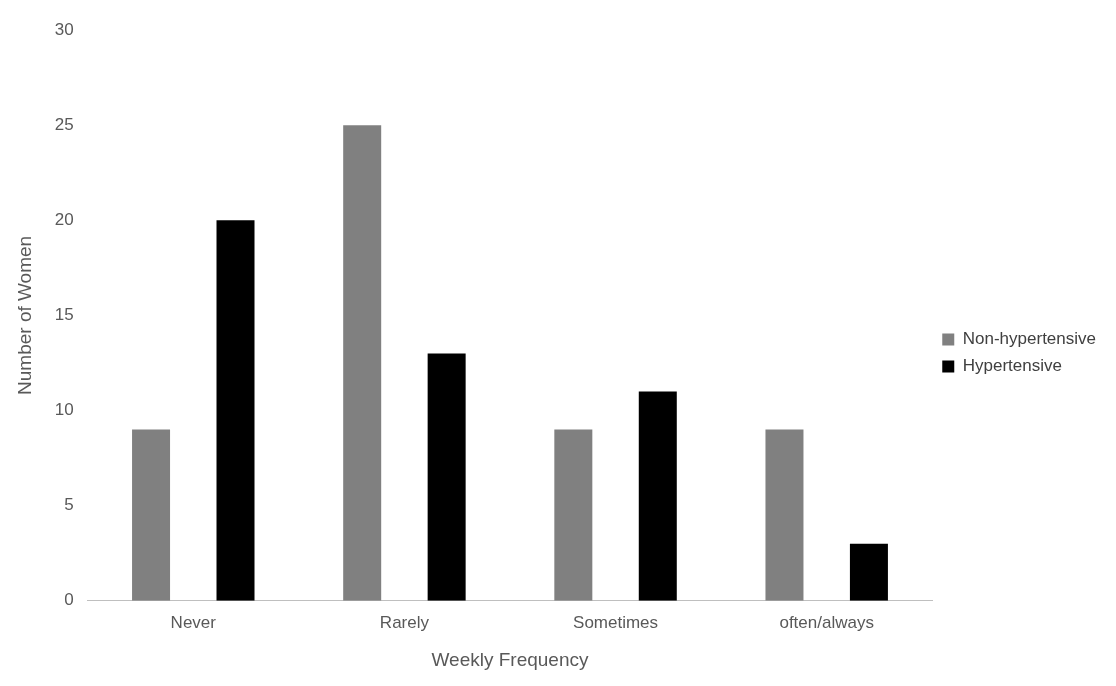 This screenshot has height=686, width=1116. Describe the element at coordinates (64, 29) in the screenshot. I see `y-tick-label: 30` at that location.